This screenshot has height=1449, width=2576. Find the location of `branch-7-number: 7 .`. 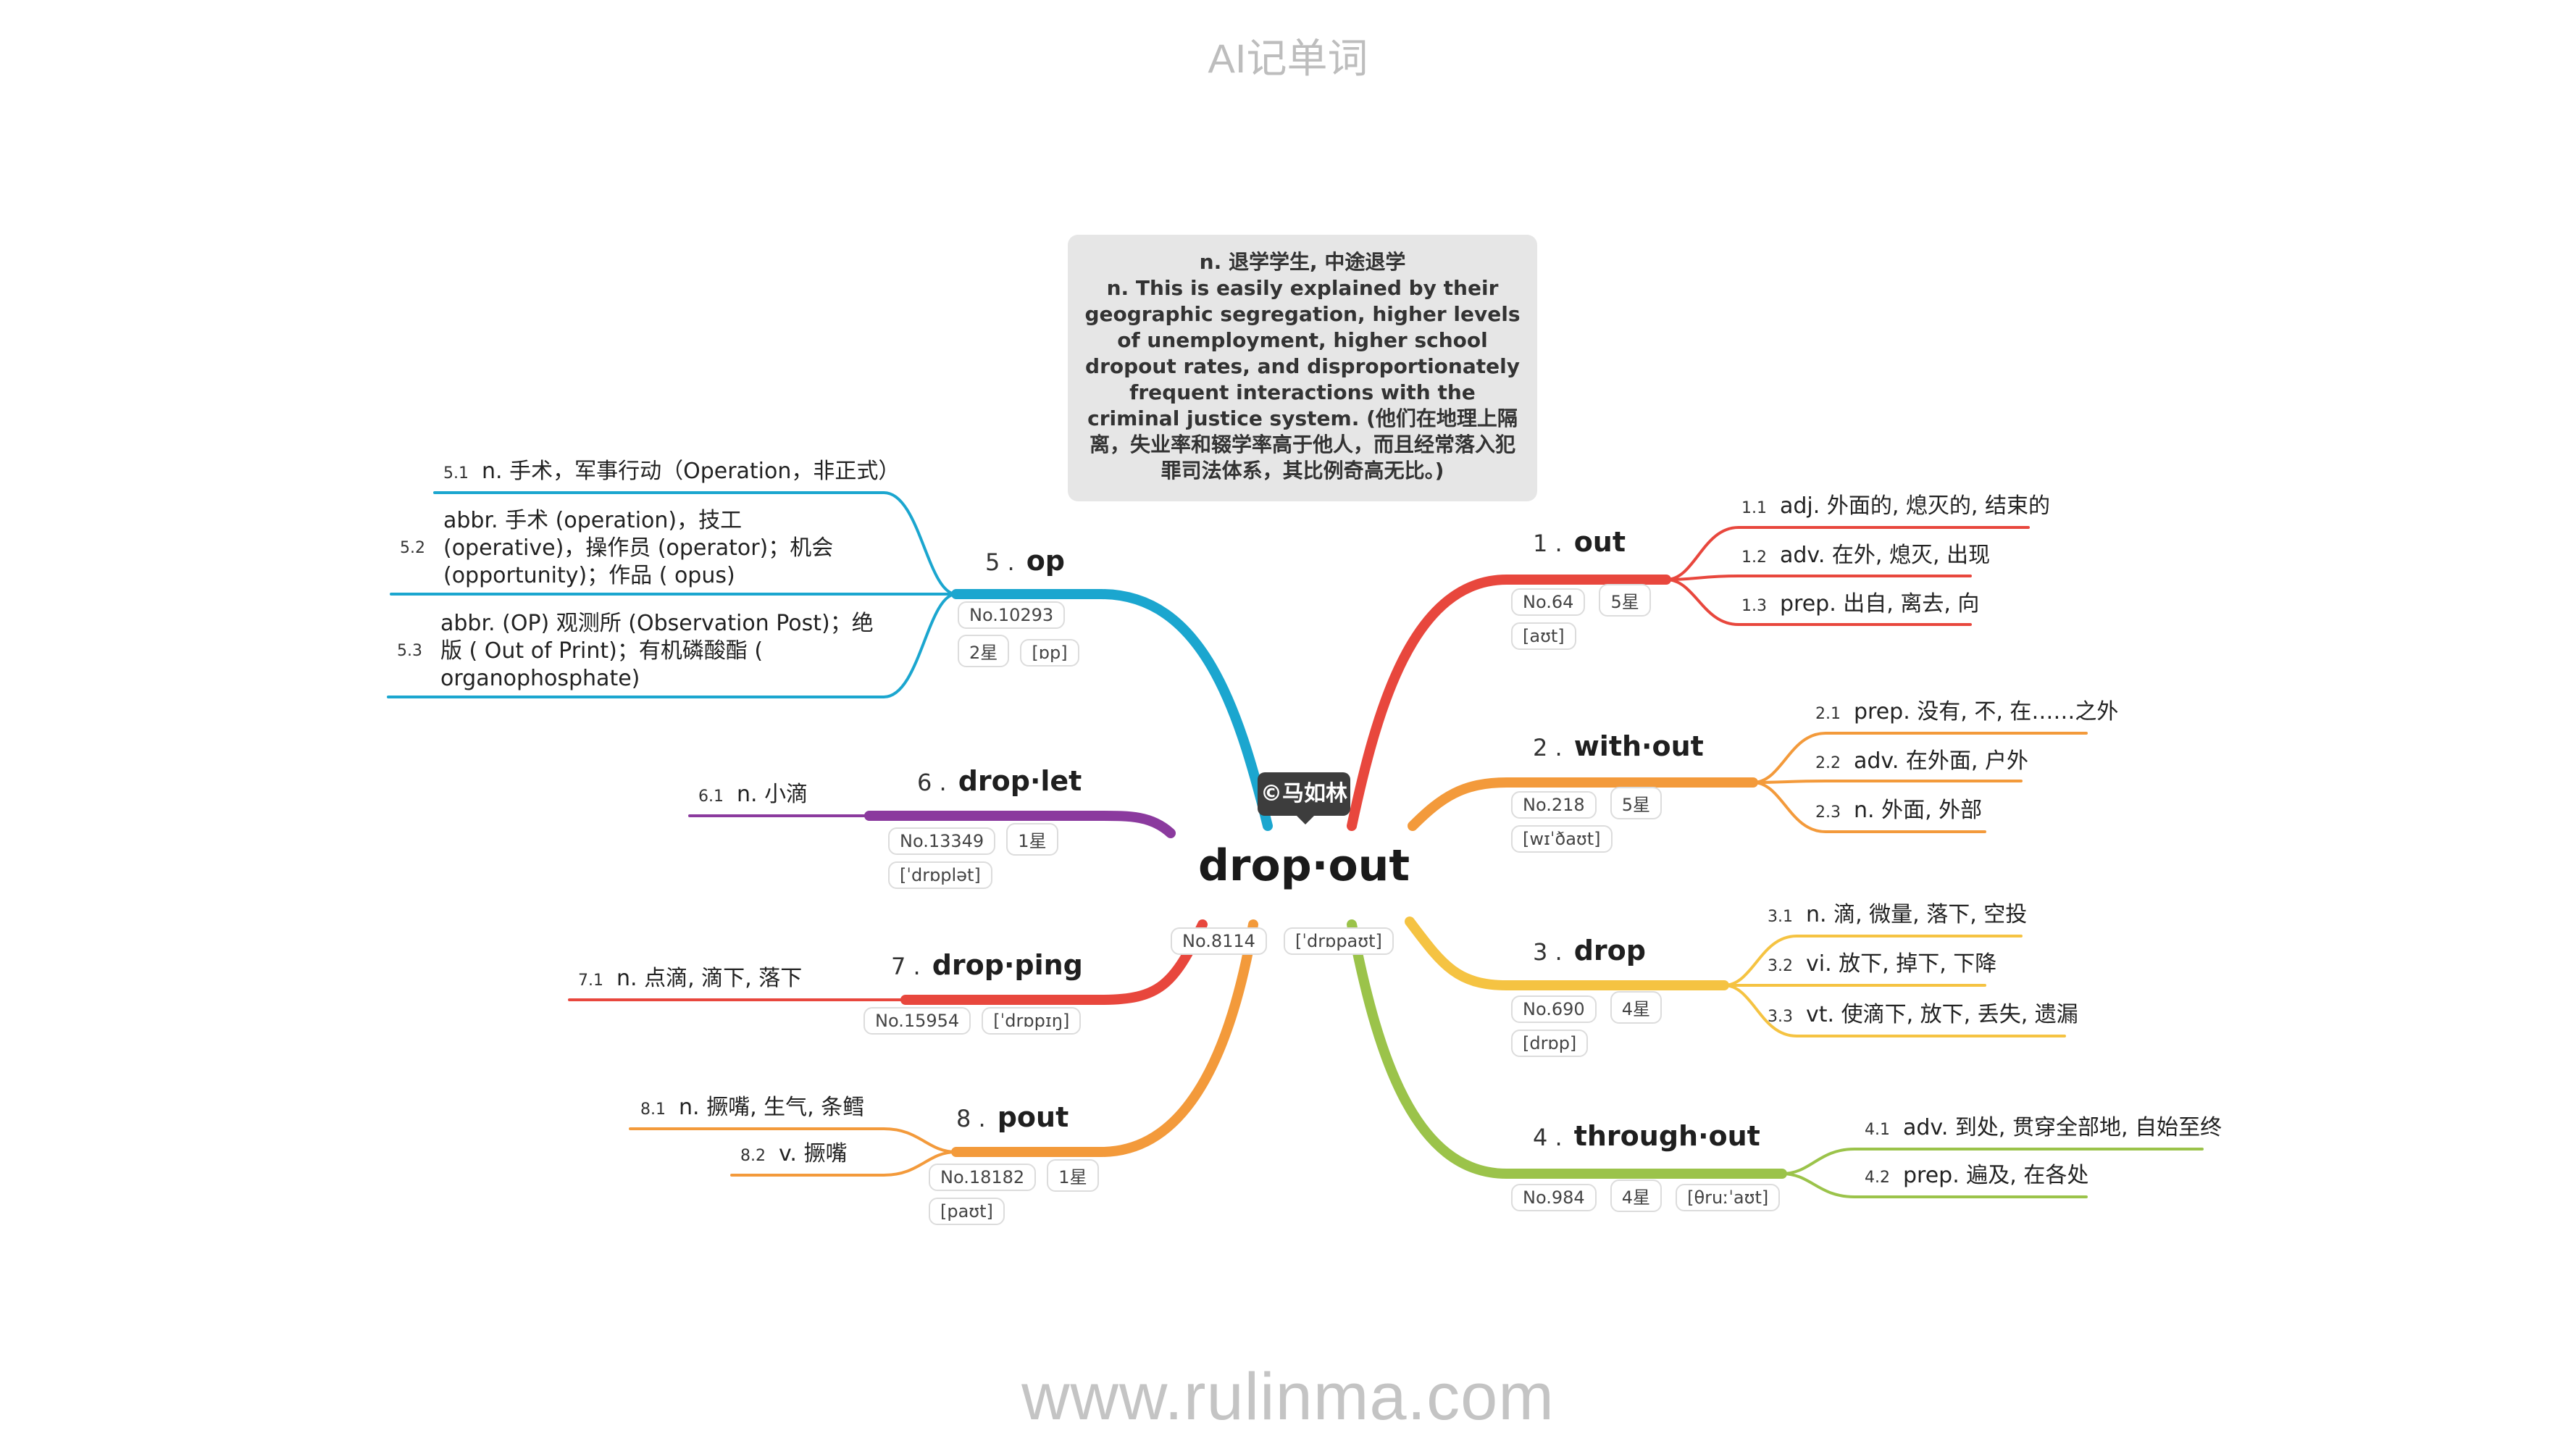

branch-7-number: 7 . is located at coordinates (906, 967).